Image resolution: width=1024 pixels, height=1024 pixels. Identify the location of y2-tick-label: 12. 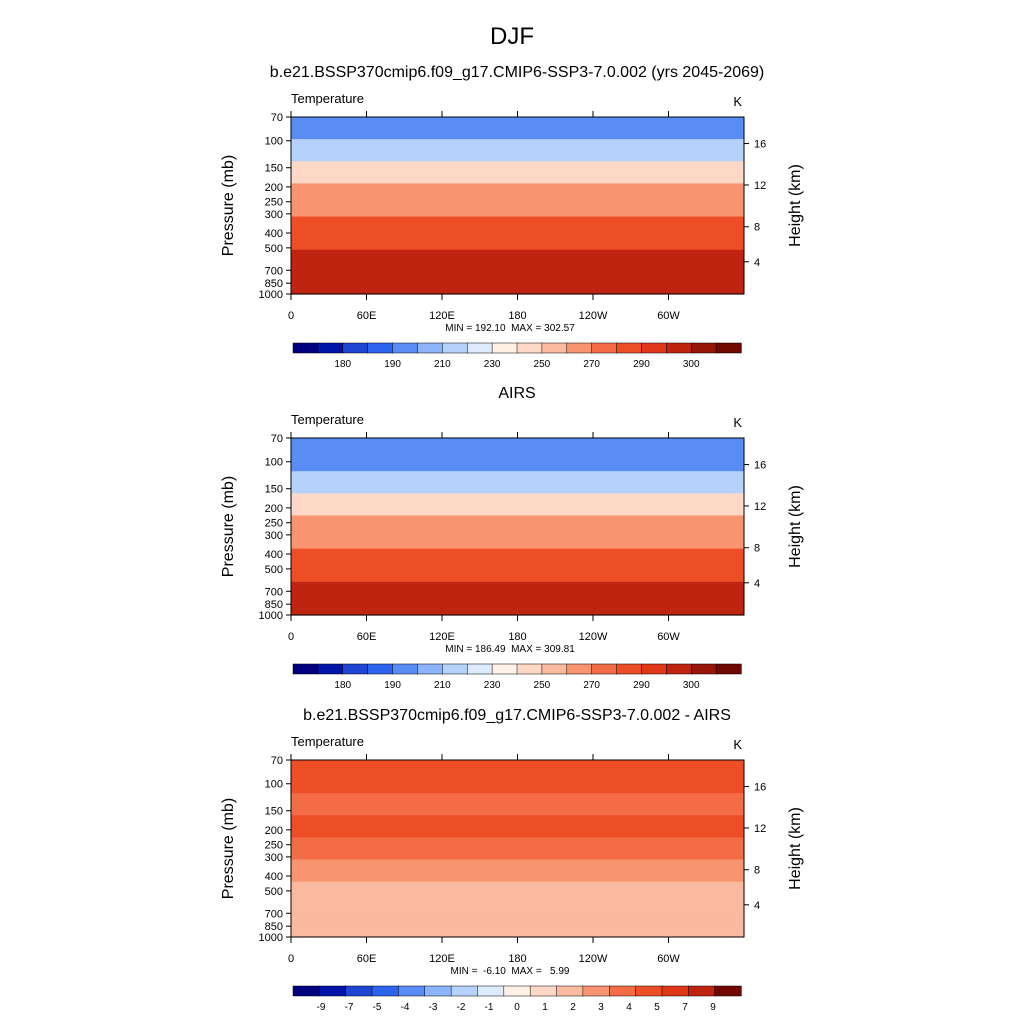
(760, 507).